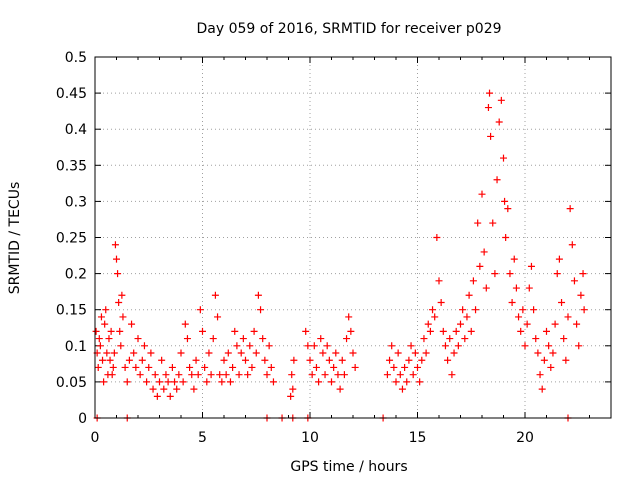 This screenshot has width=640, height=480. I want to click on y-tick-label: 0.25, so click(71, 239).